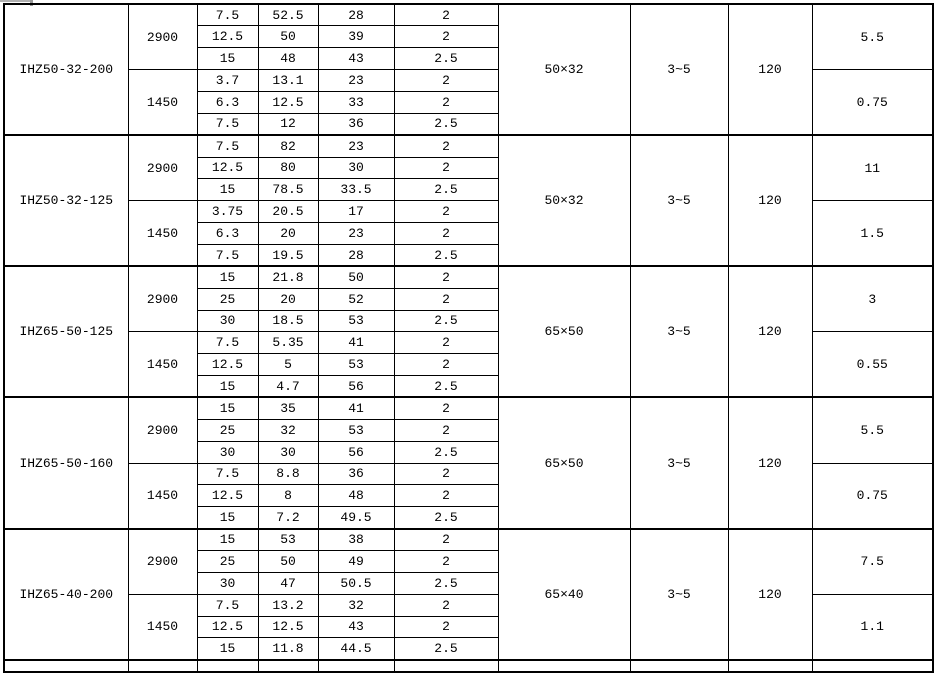 This screenshot has width=936, height=673. What do you see at coordinates (564, 69) in the screenshot?
I see `ports-cell: 50×32` at bounding box center [564, 69].